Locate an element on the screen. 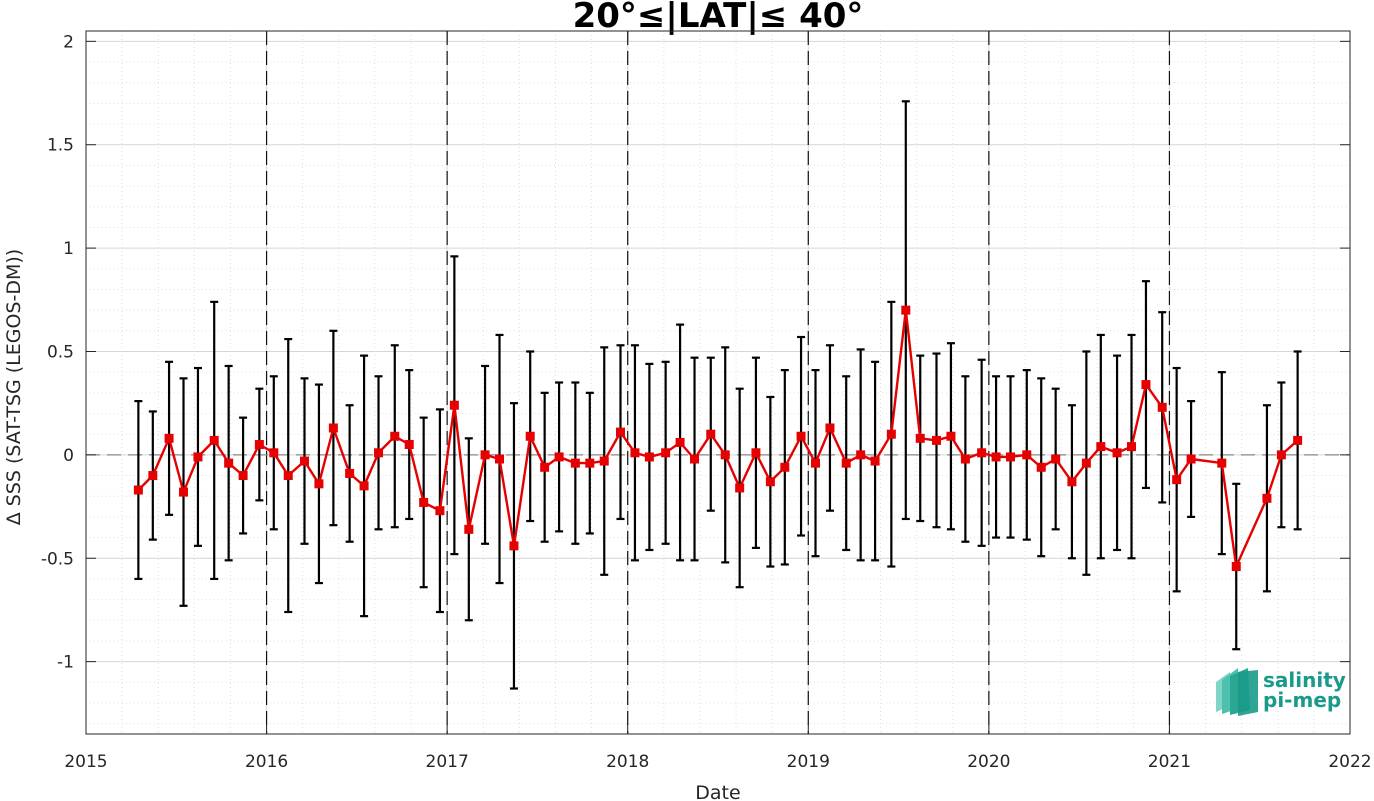  y-tick-label: 0.5 is located at coordinates (60, 352).